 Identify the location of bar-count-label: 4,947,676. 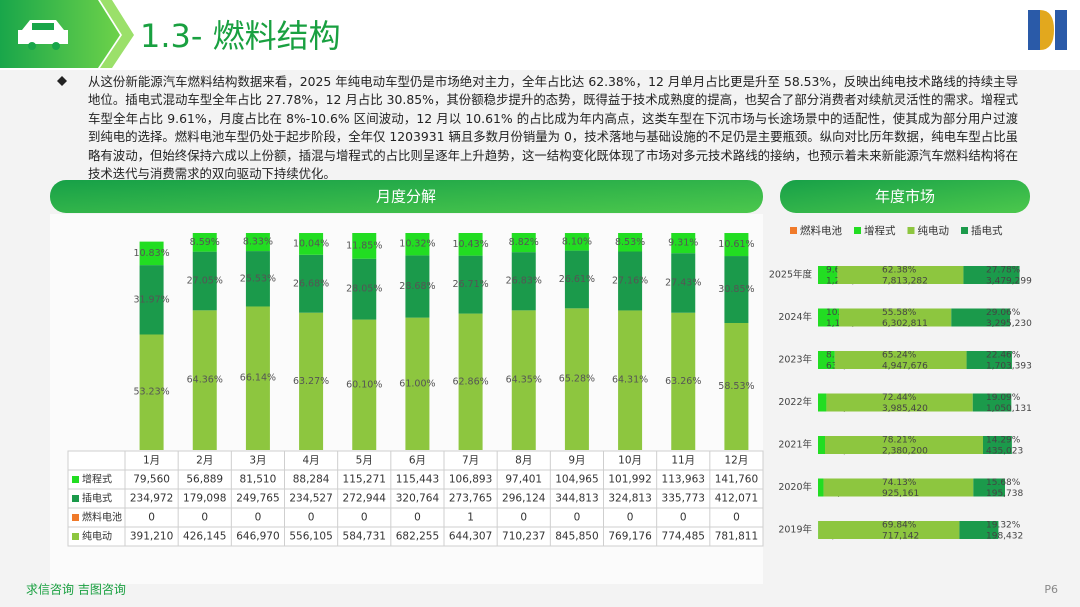
(905, 367).